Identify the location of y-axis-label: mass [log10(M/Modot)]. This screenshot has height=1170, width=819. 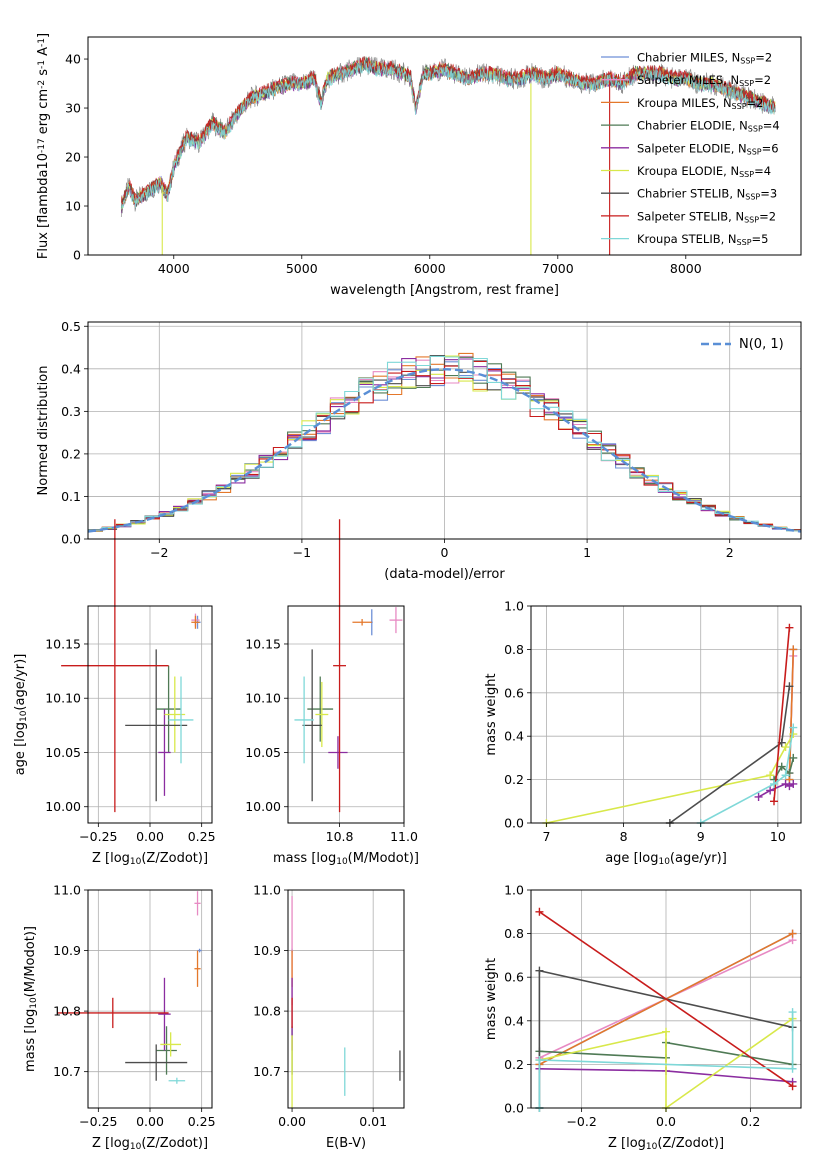
(31, 999).